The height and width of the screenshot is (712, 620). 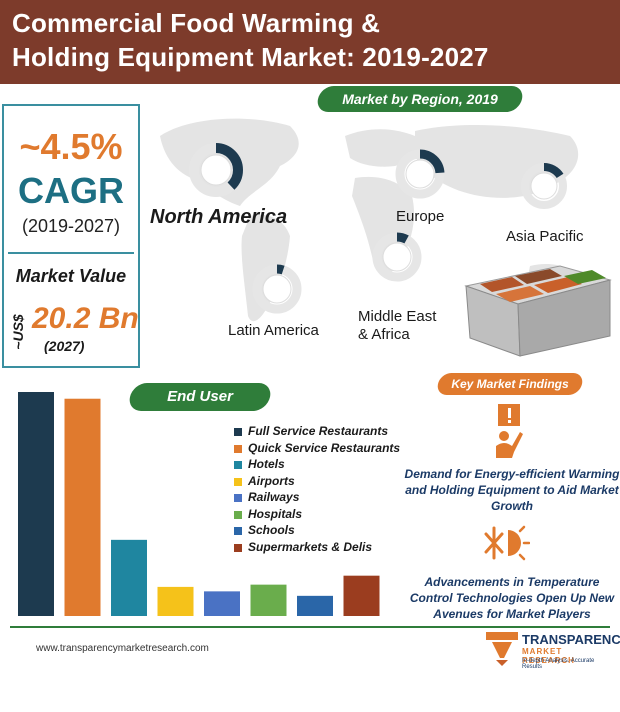 I want to click on donut-north-america, so click(x=216, y=170).